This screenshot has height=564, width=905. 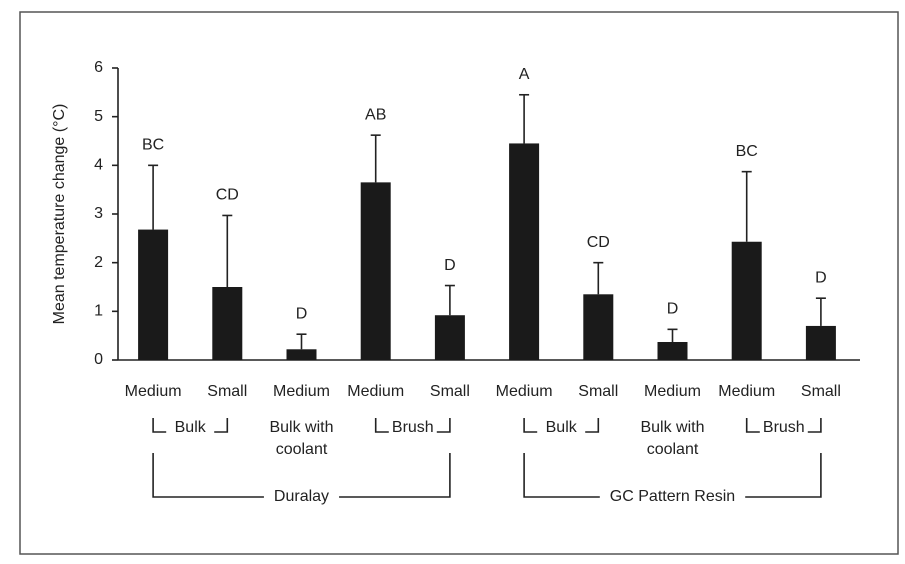 I want to click on annotation: AB, so click(x=375, y=114).